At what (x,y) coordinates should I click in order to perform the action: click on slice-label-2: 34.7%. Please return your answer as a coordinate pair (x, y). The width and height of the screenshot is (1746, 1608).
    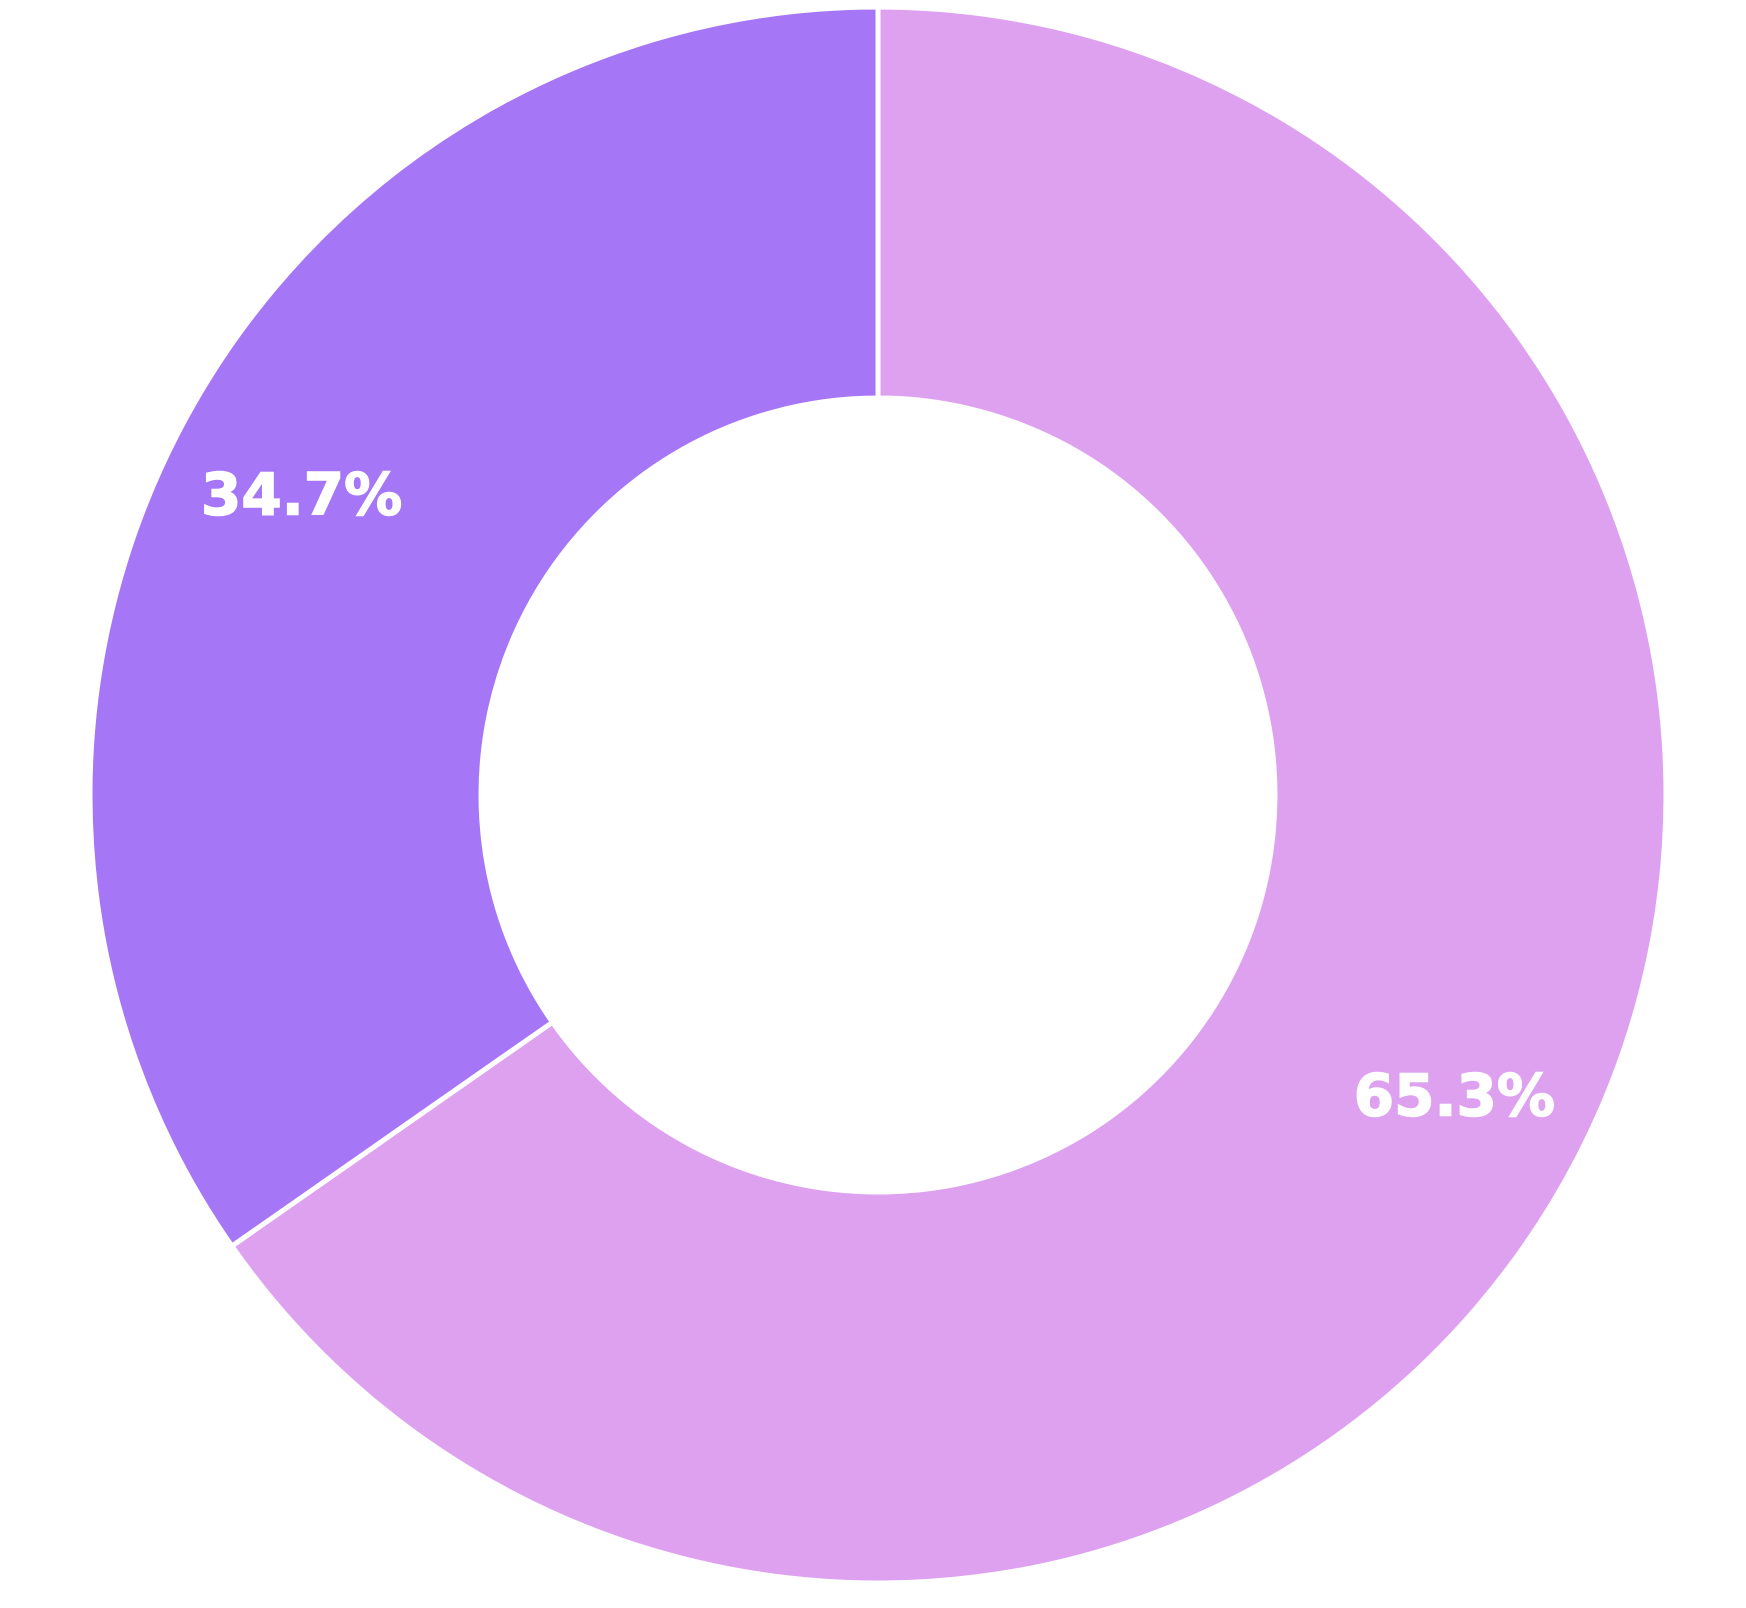
    Looking at the image, I should click on (301, 494).